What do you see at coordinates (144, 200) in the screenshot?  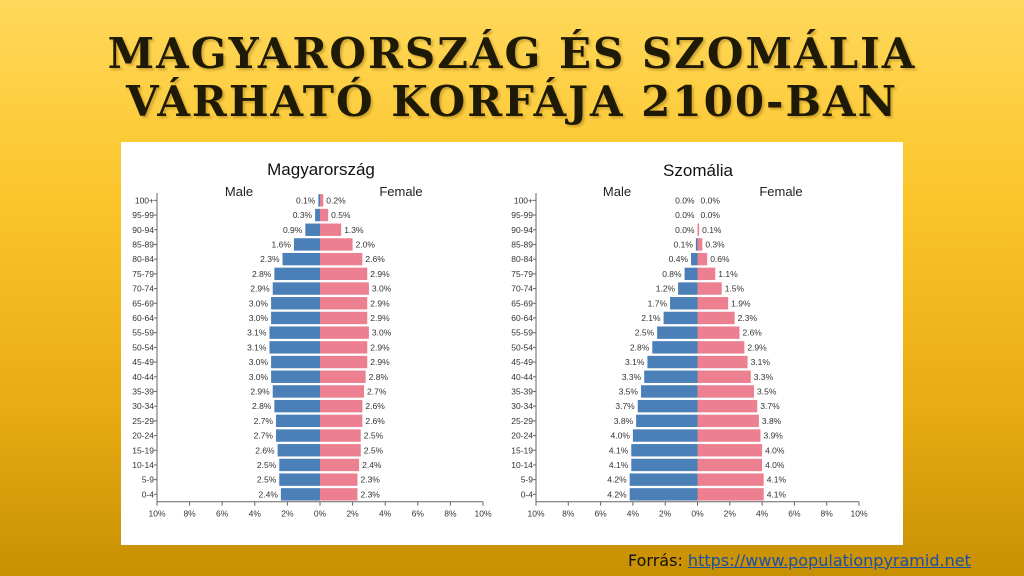 I see `hu-age-label: 100+` at bounding box center [144, 200].